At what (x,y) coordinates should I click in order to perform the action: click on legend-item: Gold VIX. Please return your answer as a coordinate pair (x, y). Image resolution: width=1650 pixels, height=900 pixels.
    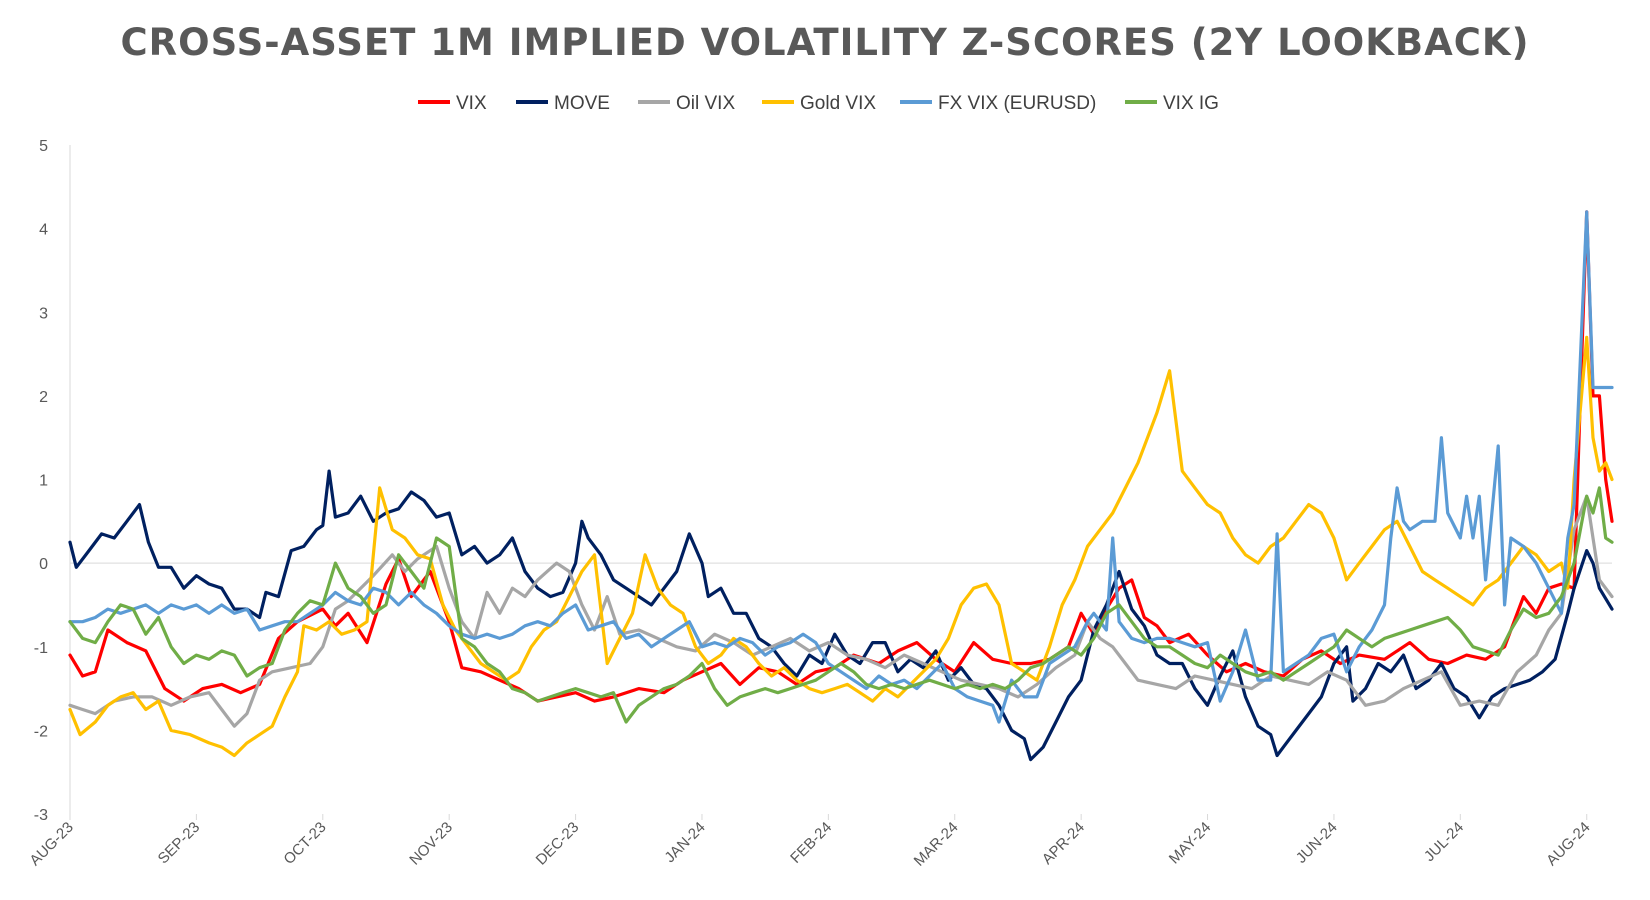
    Looking at the image, I should click on (819, 103).